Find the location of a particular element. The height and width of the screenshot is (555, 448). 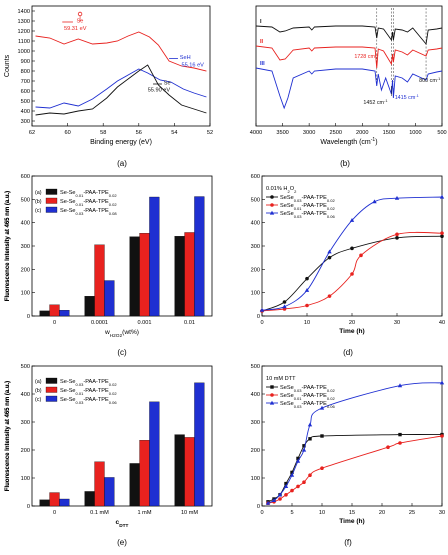

y-tick-label: 200 is located at coordinates (25, 270).